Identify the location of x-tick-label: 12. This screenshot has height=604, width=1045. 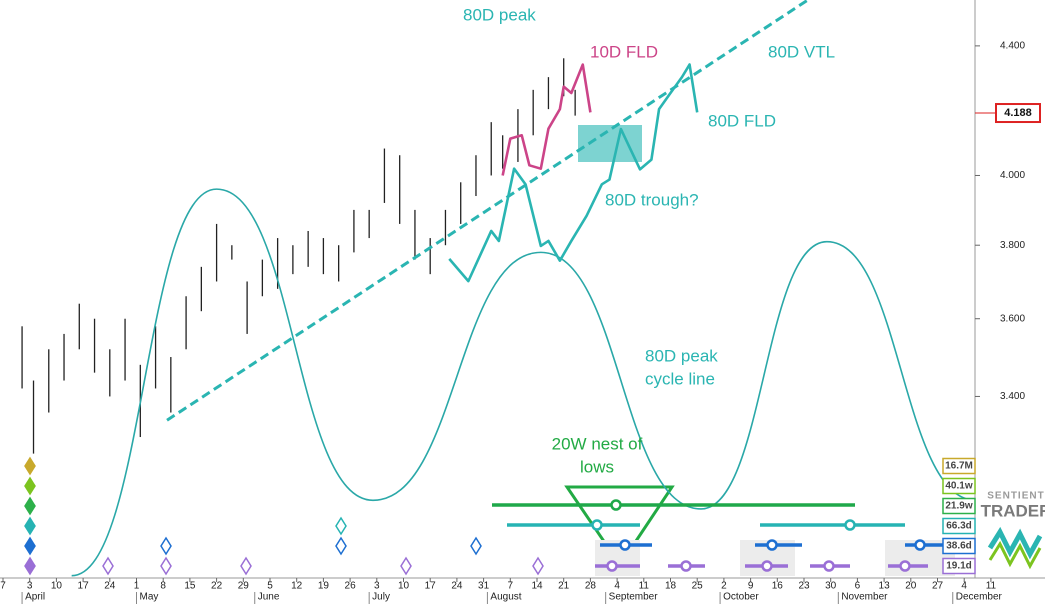
(297, 586).